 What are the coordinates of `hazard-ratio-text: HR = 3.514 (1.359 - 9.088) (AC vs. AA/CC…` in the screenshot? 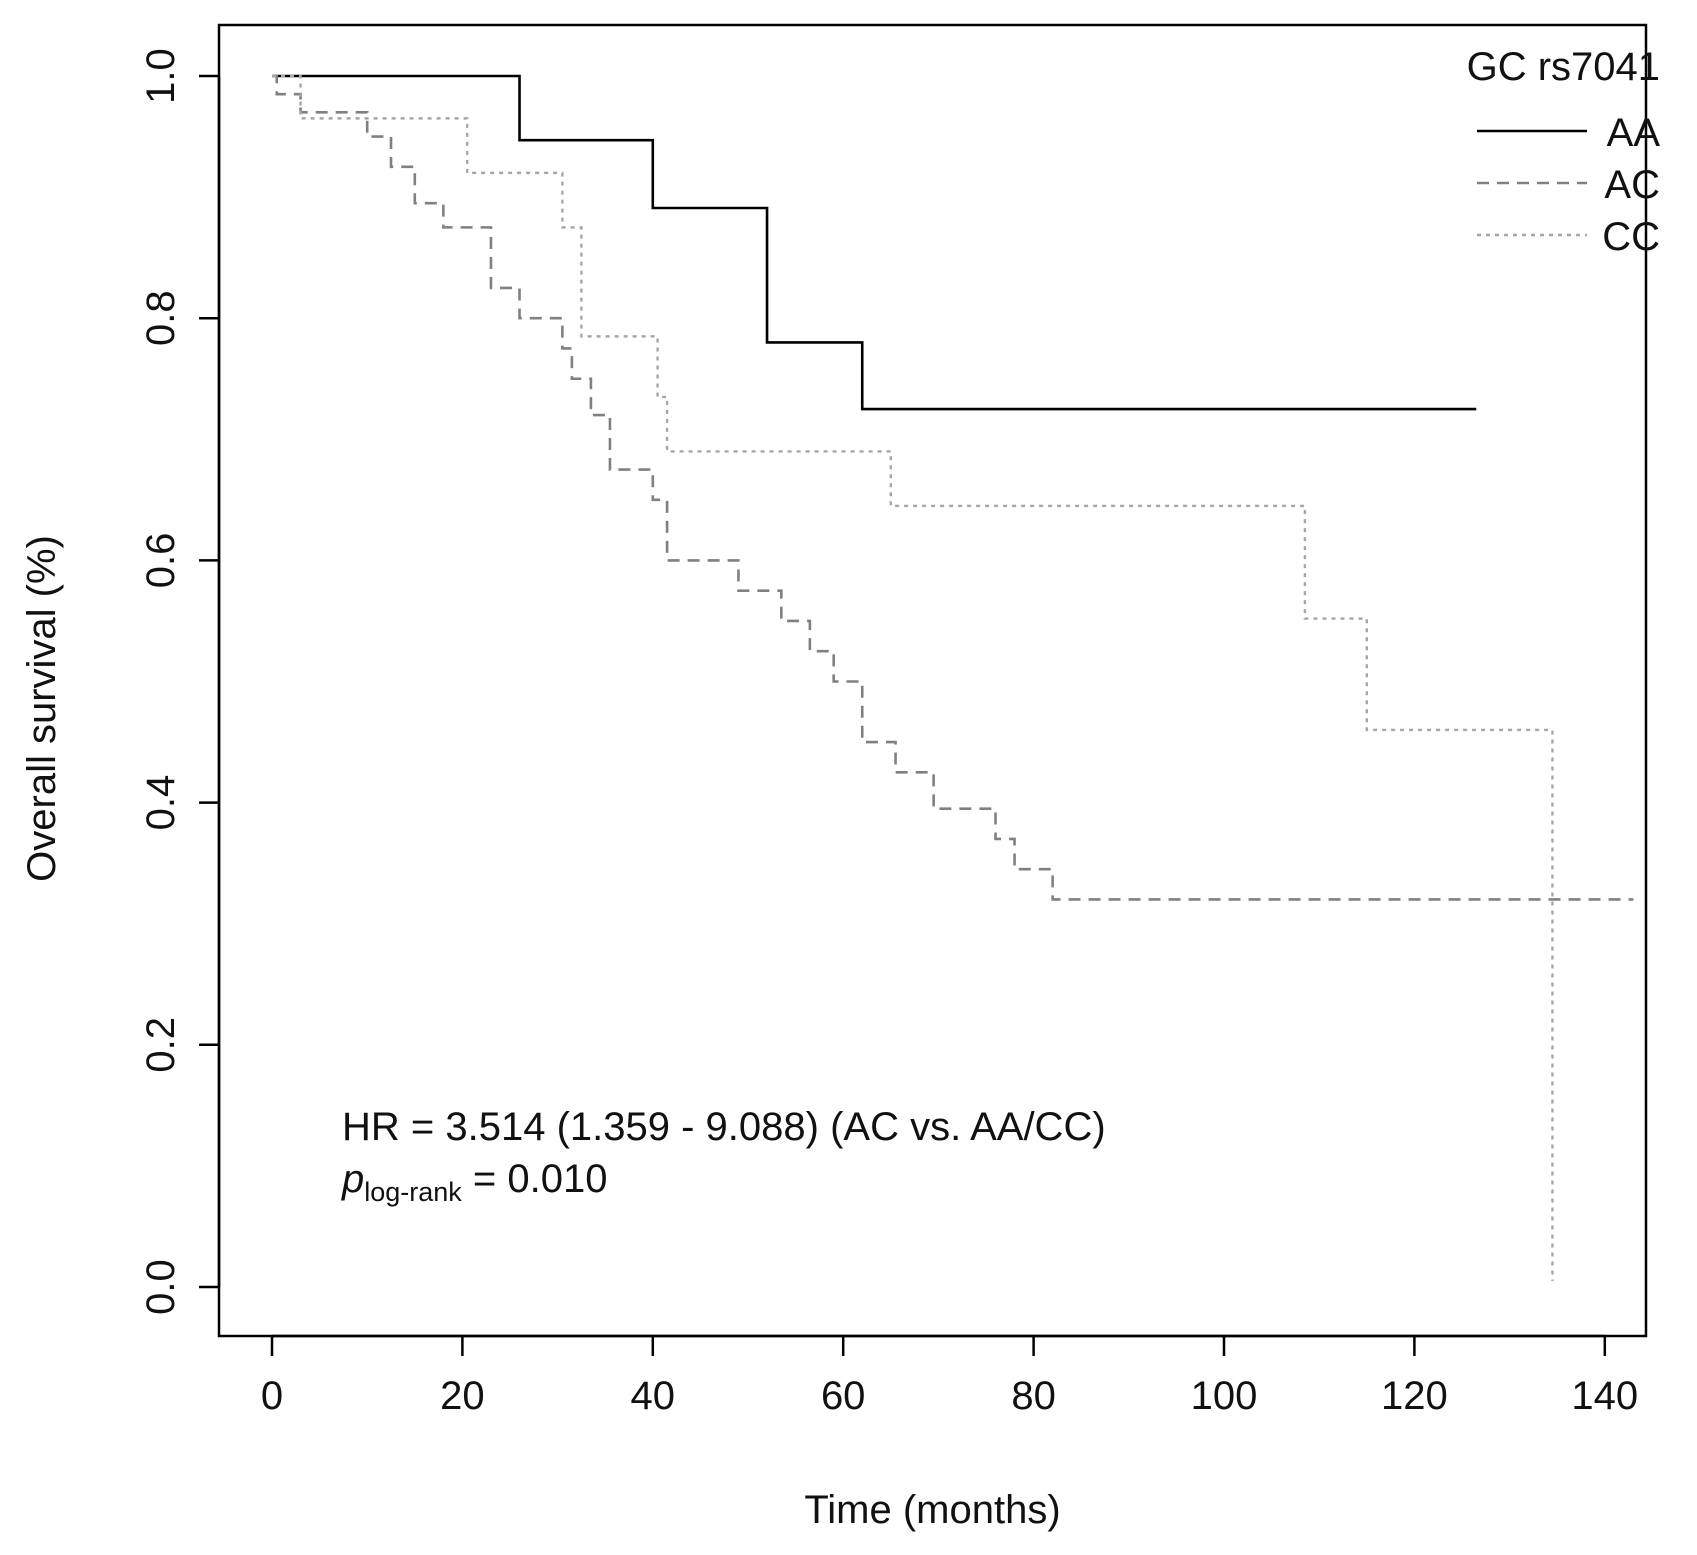 It's located at (724, 1127).